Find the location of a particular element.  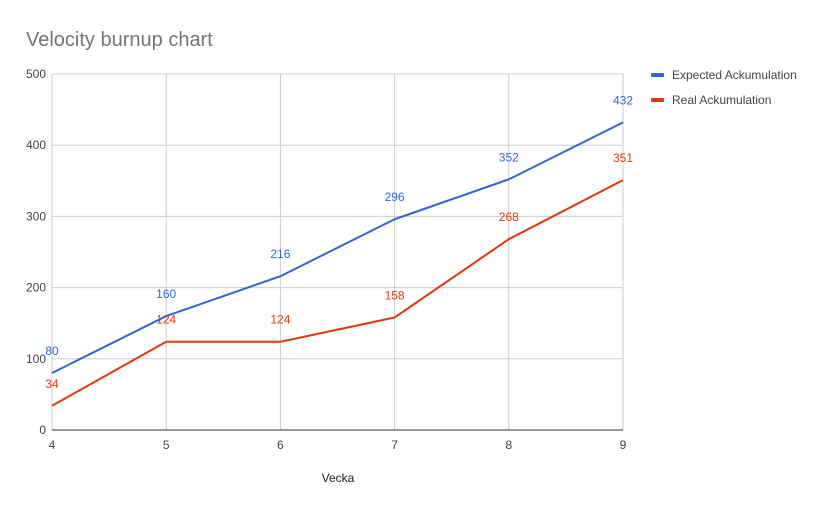

data-label: 216 is located at coordinates (280, 254).